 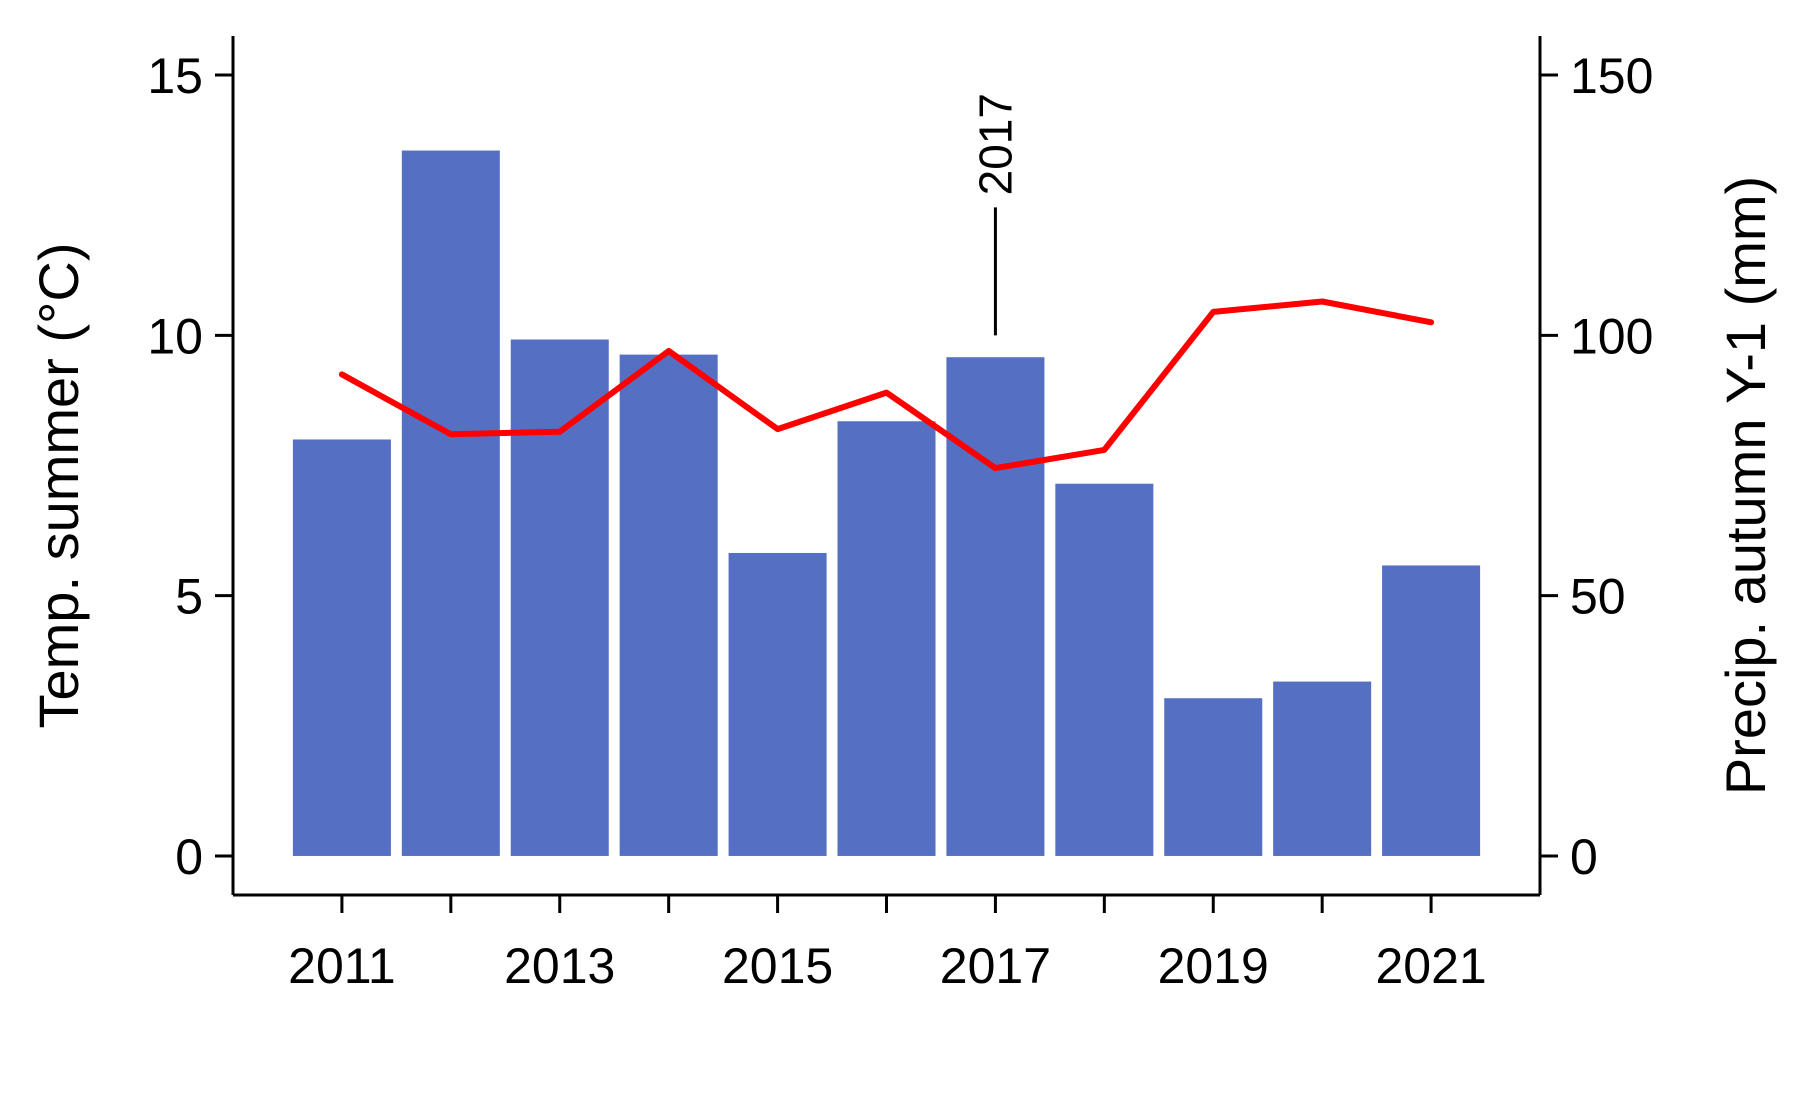 What do you see at coordinates (995, 966) in the screenshot?
I see `x-tick-label-2017: 2017` at bounding box center [995, 966].